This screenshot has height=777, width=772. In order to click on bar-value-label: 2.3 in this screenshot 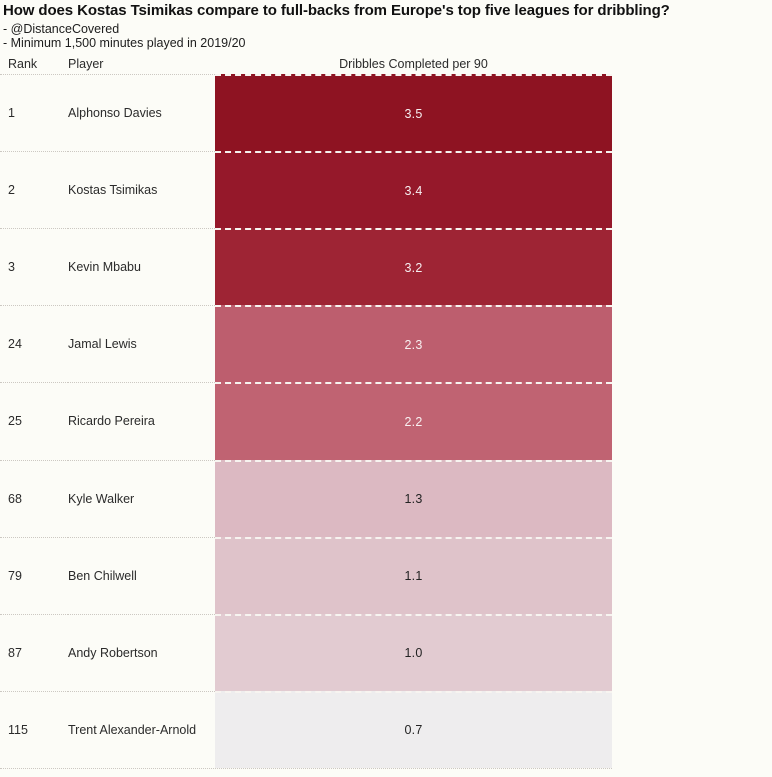, I will do `click(413, 344)`.